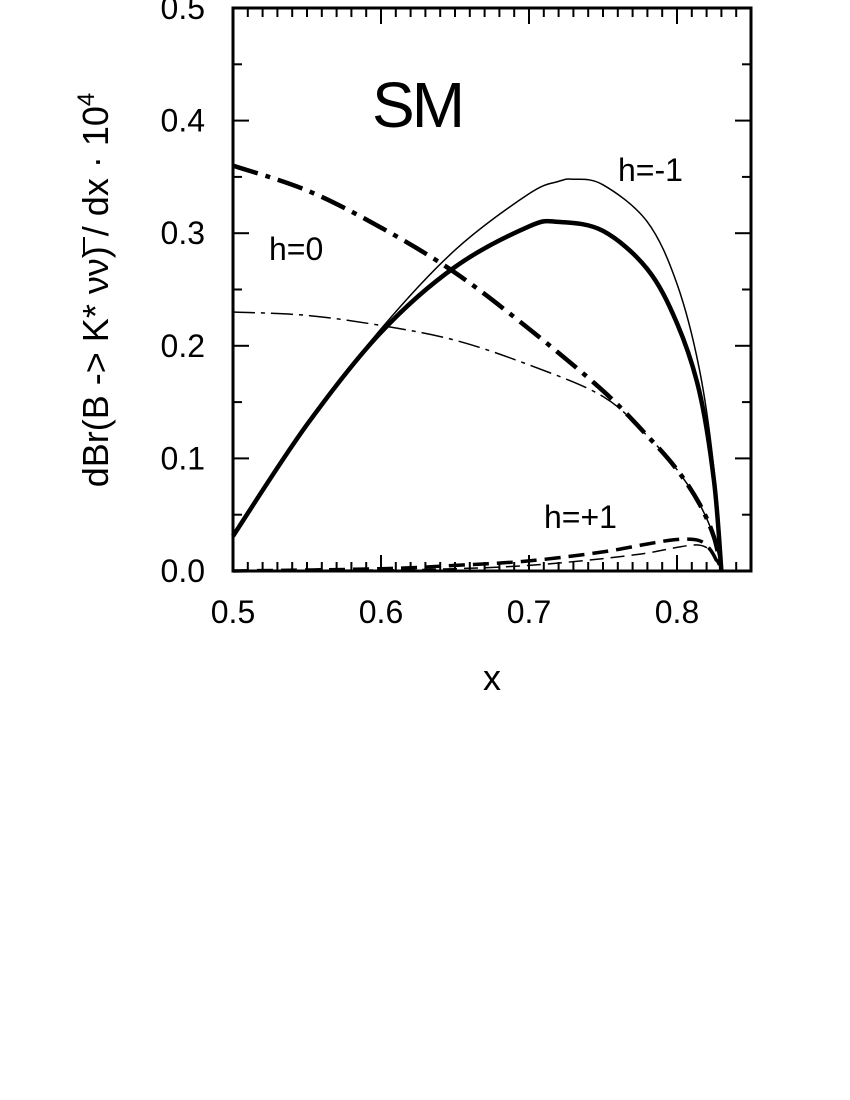 The height and width of the screenshot is (1100, 850). Describe the element at coordinates (95, 390) in the screenshot. I see `y-axis-title-main: dBr(B -> K*` at that location.